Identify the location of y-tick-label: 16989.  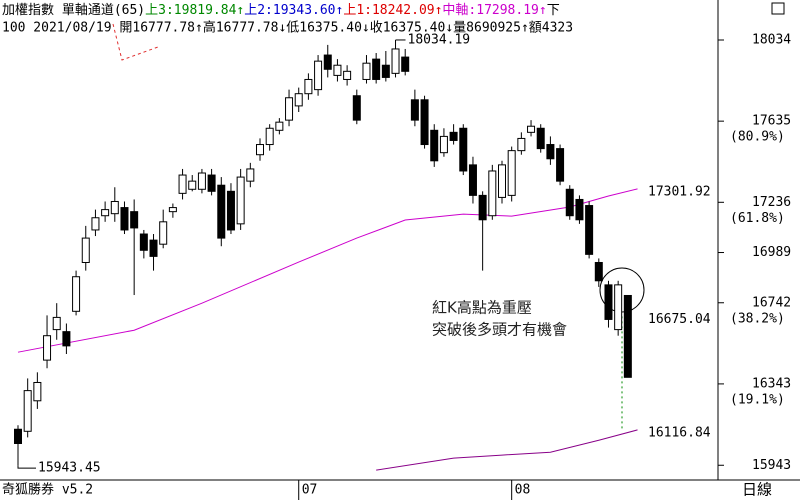
(771, 252).